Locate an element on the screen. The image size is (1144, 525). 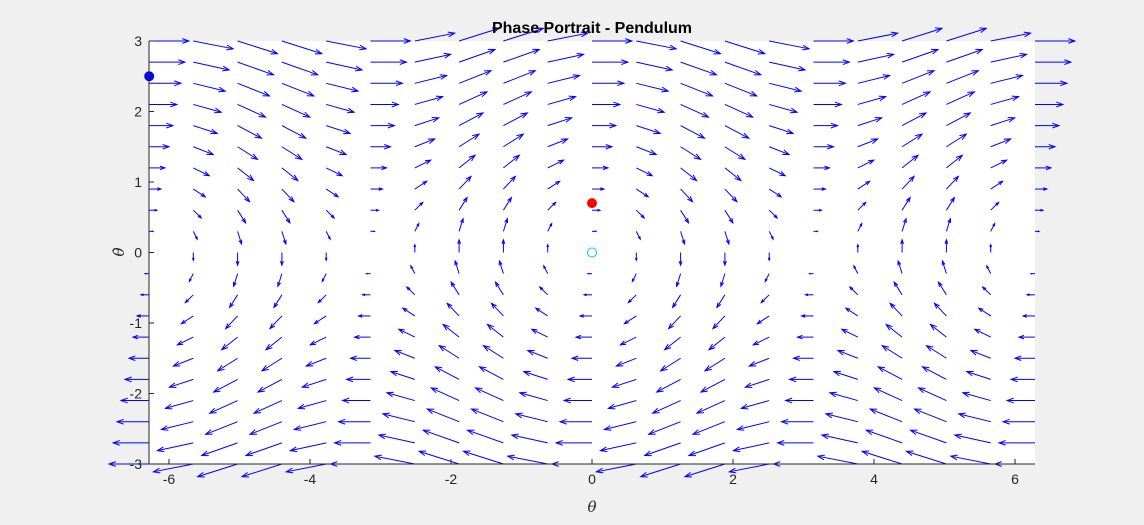
x-tick-label: -4 is located at coordinates (310, 479).